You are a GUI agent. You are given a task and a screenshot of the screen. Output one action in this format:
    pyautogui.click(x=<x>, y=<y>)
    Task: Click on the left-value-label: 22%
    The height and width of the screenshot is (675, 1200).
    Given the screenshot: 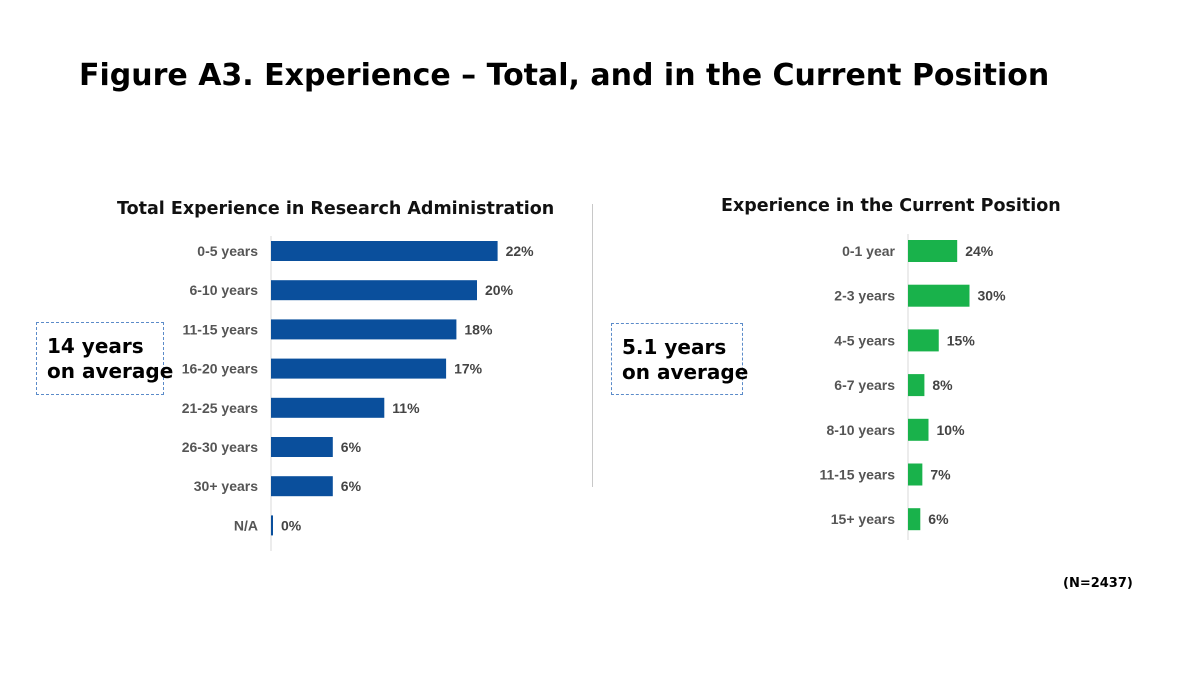 What is the action you would take?
    pyautogui.click(x=520, y=251)
    